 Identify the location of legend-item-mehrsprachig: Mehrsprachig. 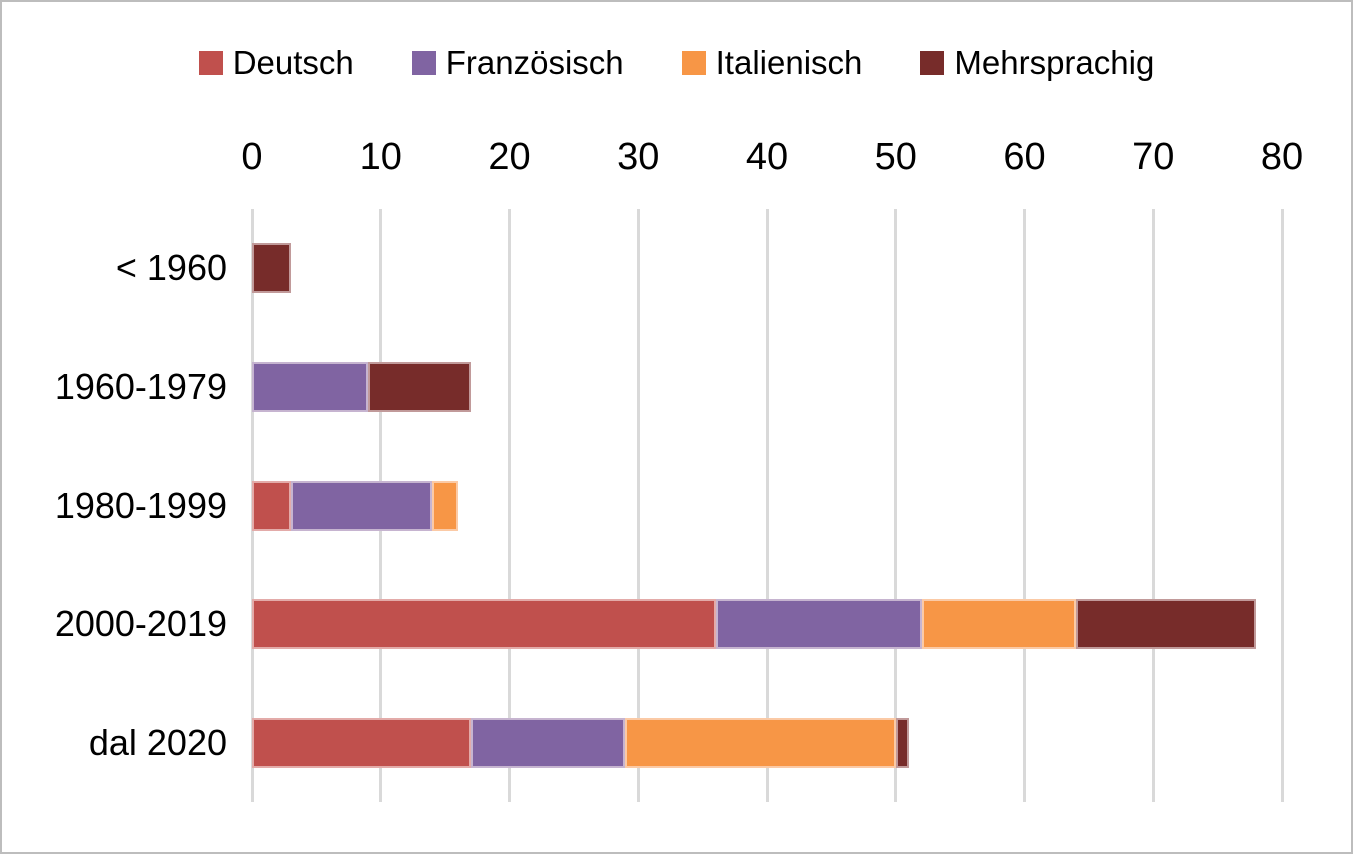
(1037, 63).